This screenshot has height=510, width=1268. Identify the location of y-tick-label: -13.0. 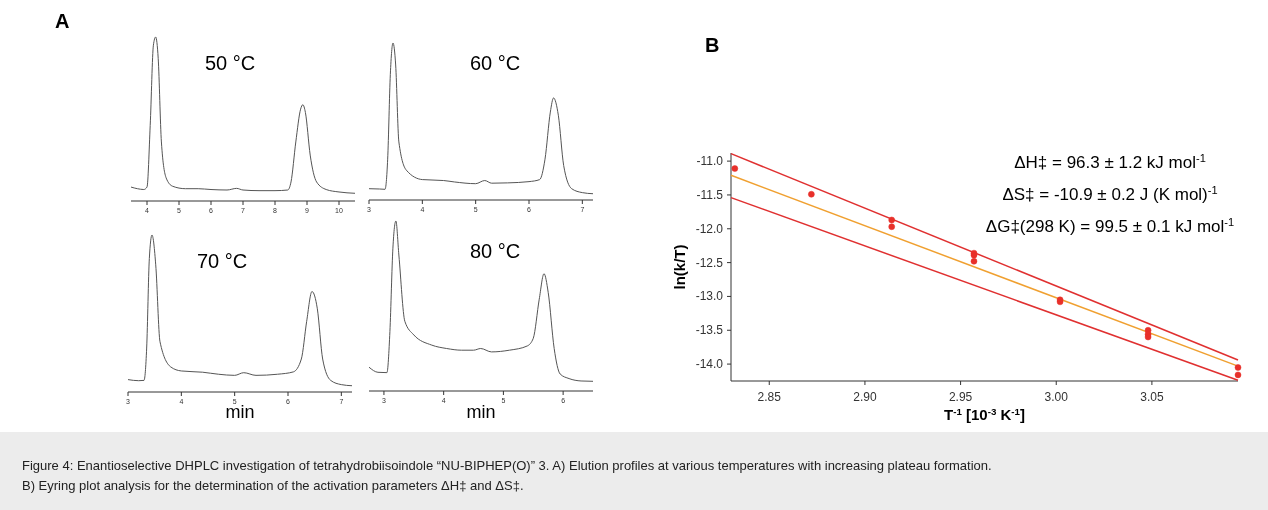
(709, 296).